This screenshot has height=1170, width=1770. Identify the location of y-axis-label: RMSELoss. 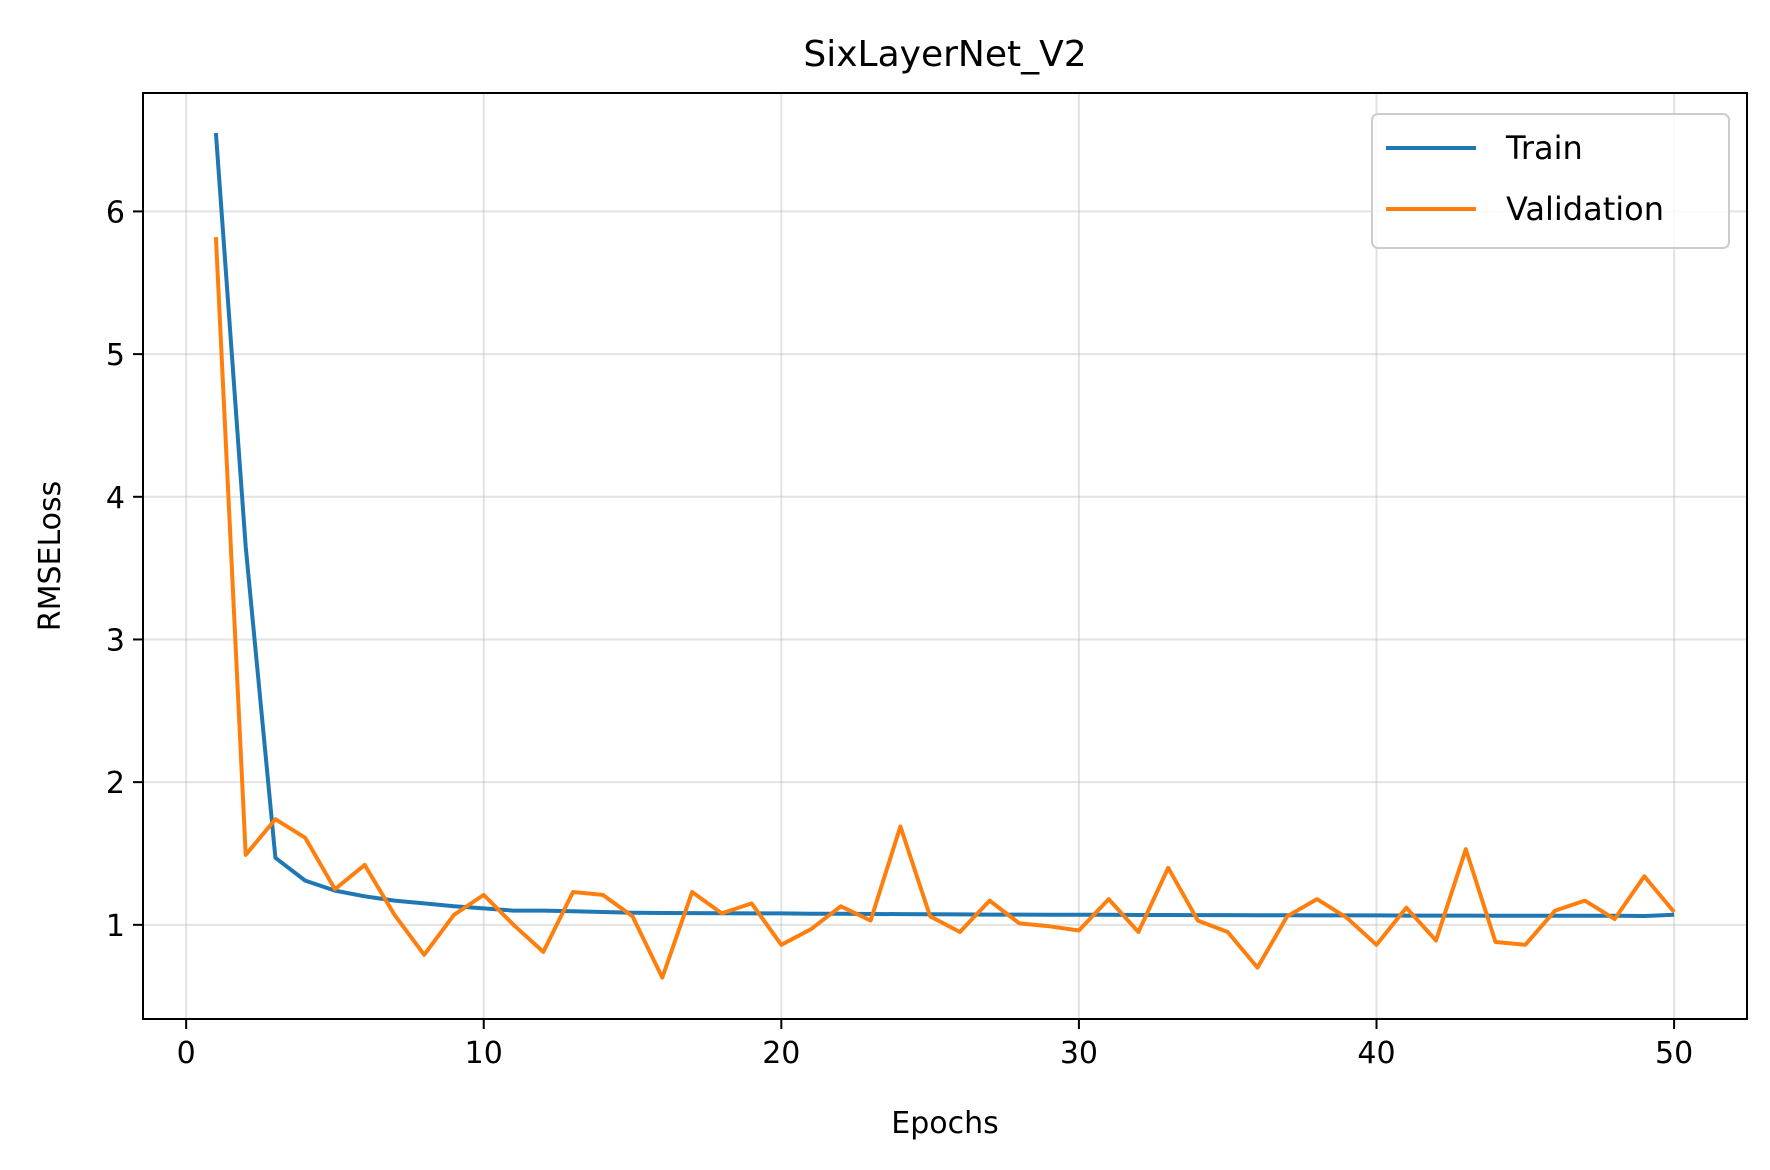
(50, 556).